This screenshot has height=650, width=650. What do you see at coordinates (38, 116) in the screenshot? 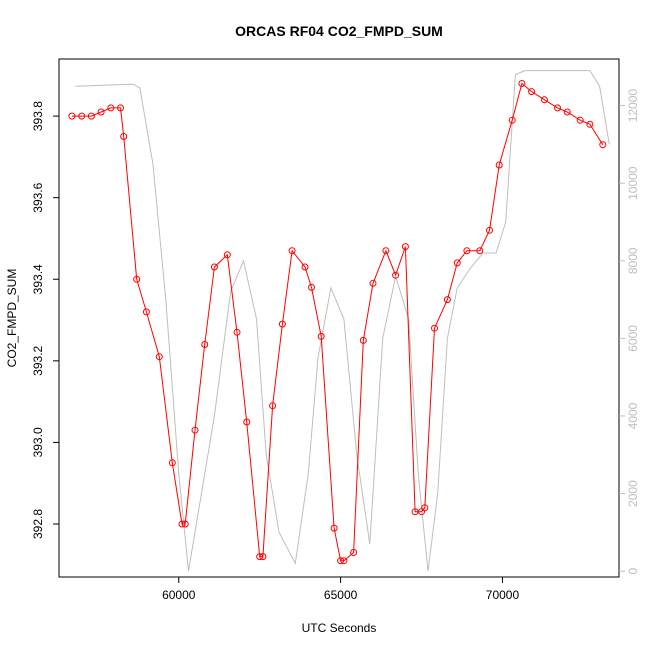
I see `y-tick-label: 393.8` at bounding box center [38, 116].